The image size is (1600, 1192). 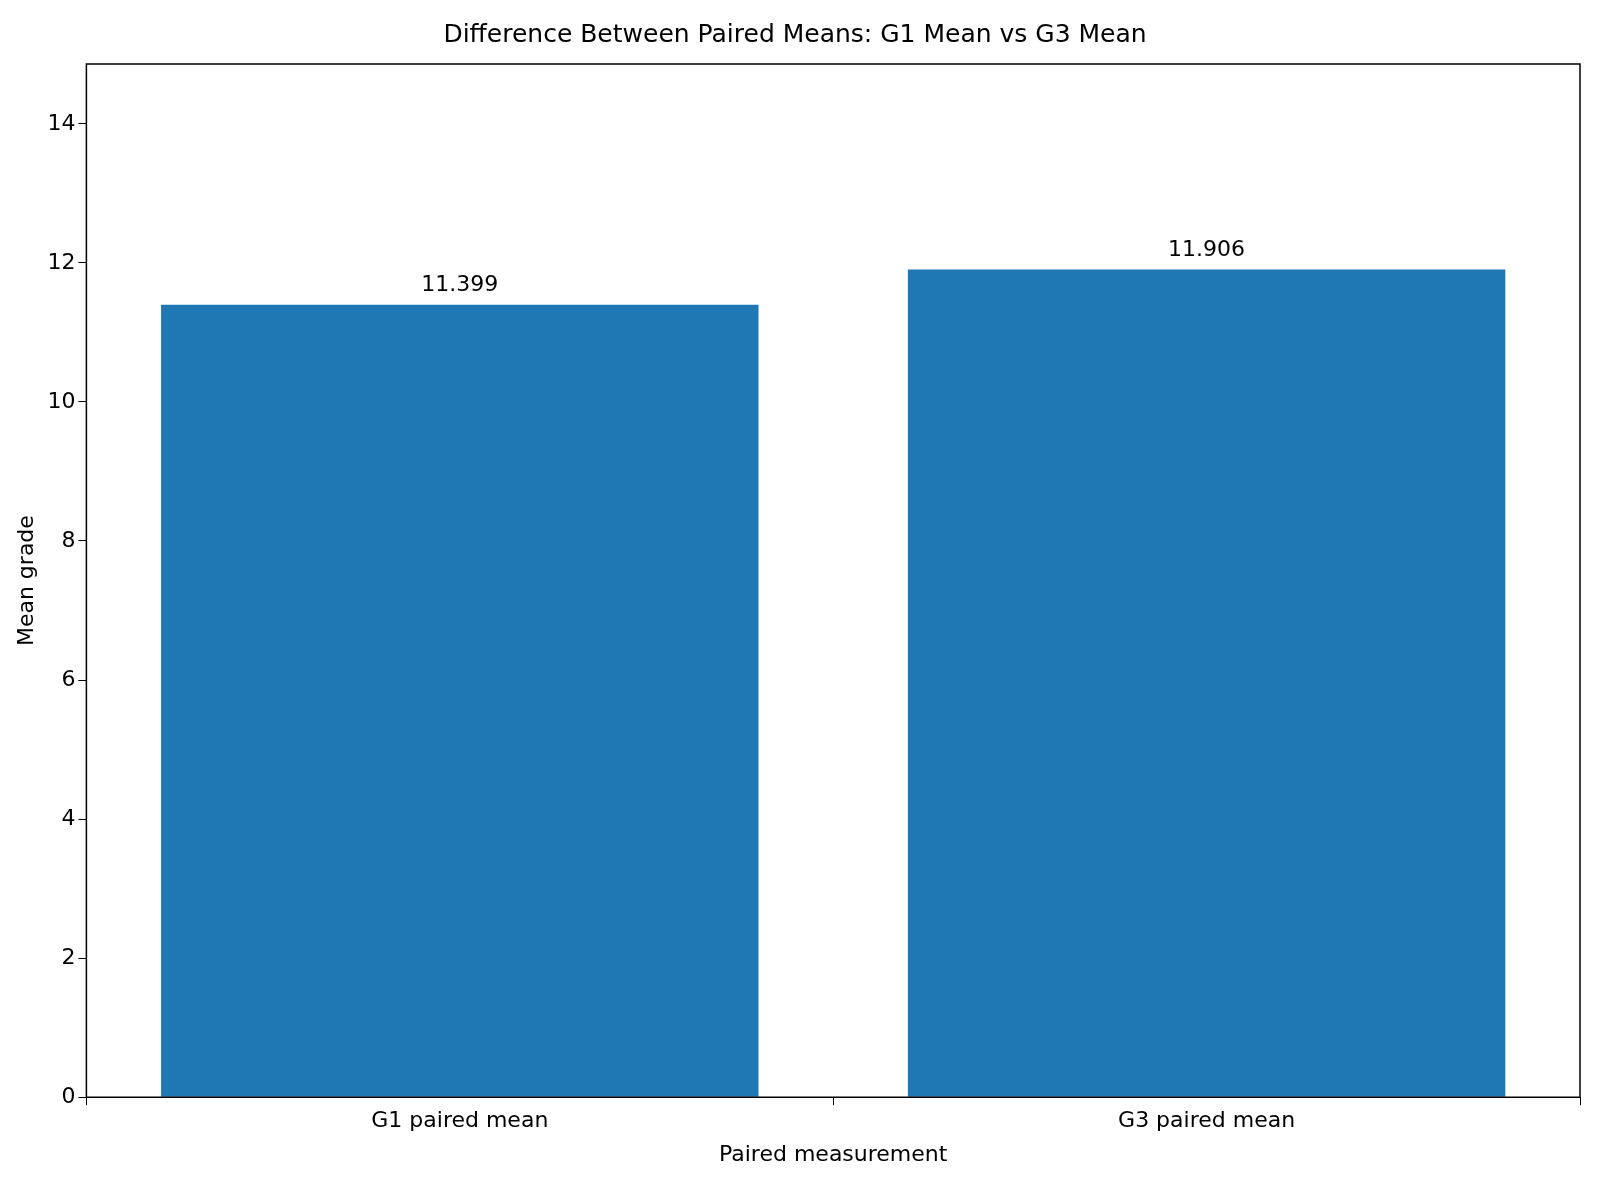 I want to click on chart-title: Difference Between Paired Means: G1 Mean vs G3 Mean, so click(x=795, y=33).